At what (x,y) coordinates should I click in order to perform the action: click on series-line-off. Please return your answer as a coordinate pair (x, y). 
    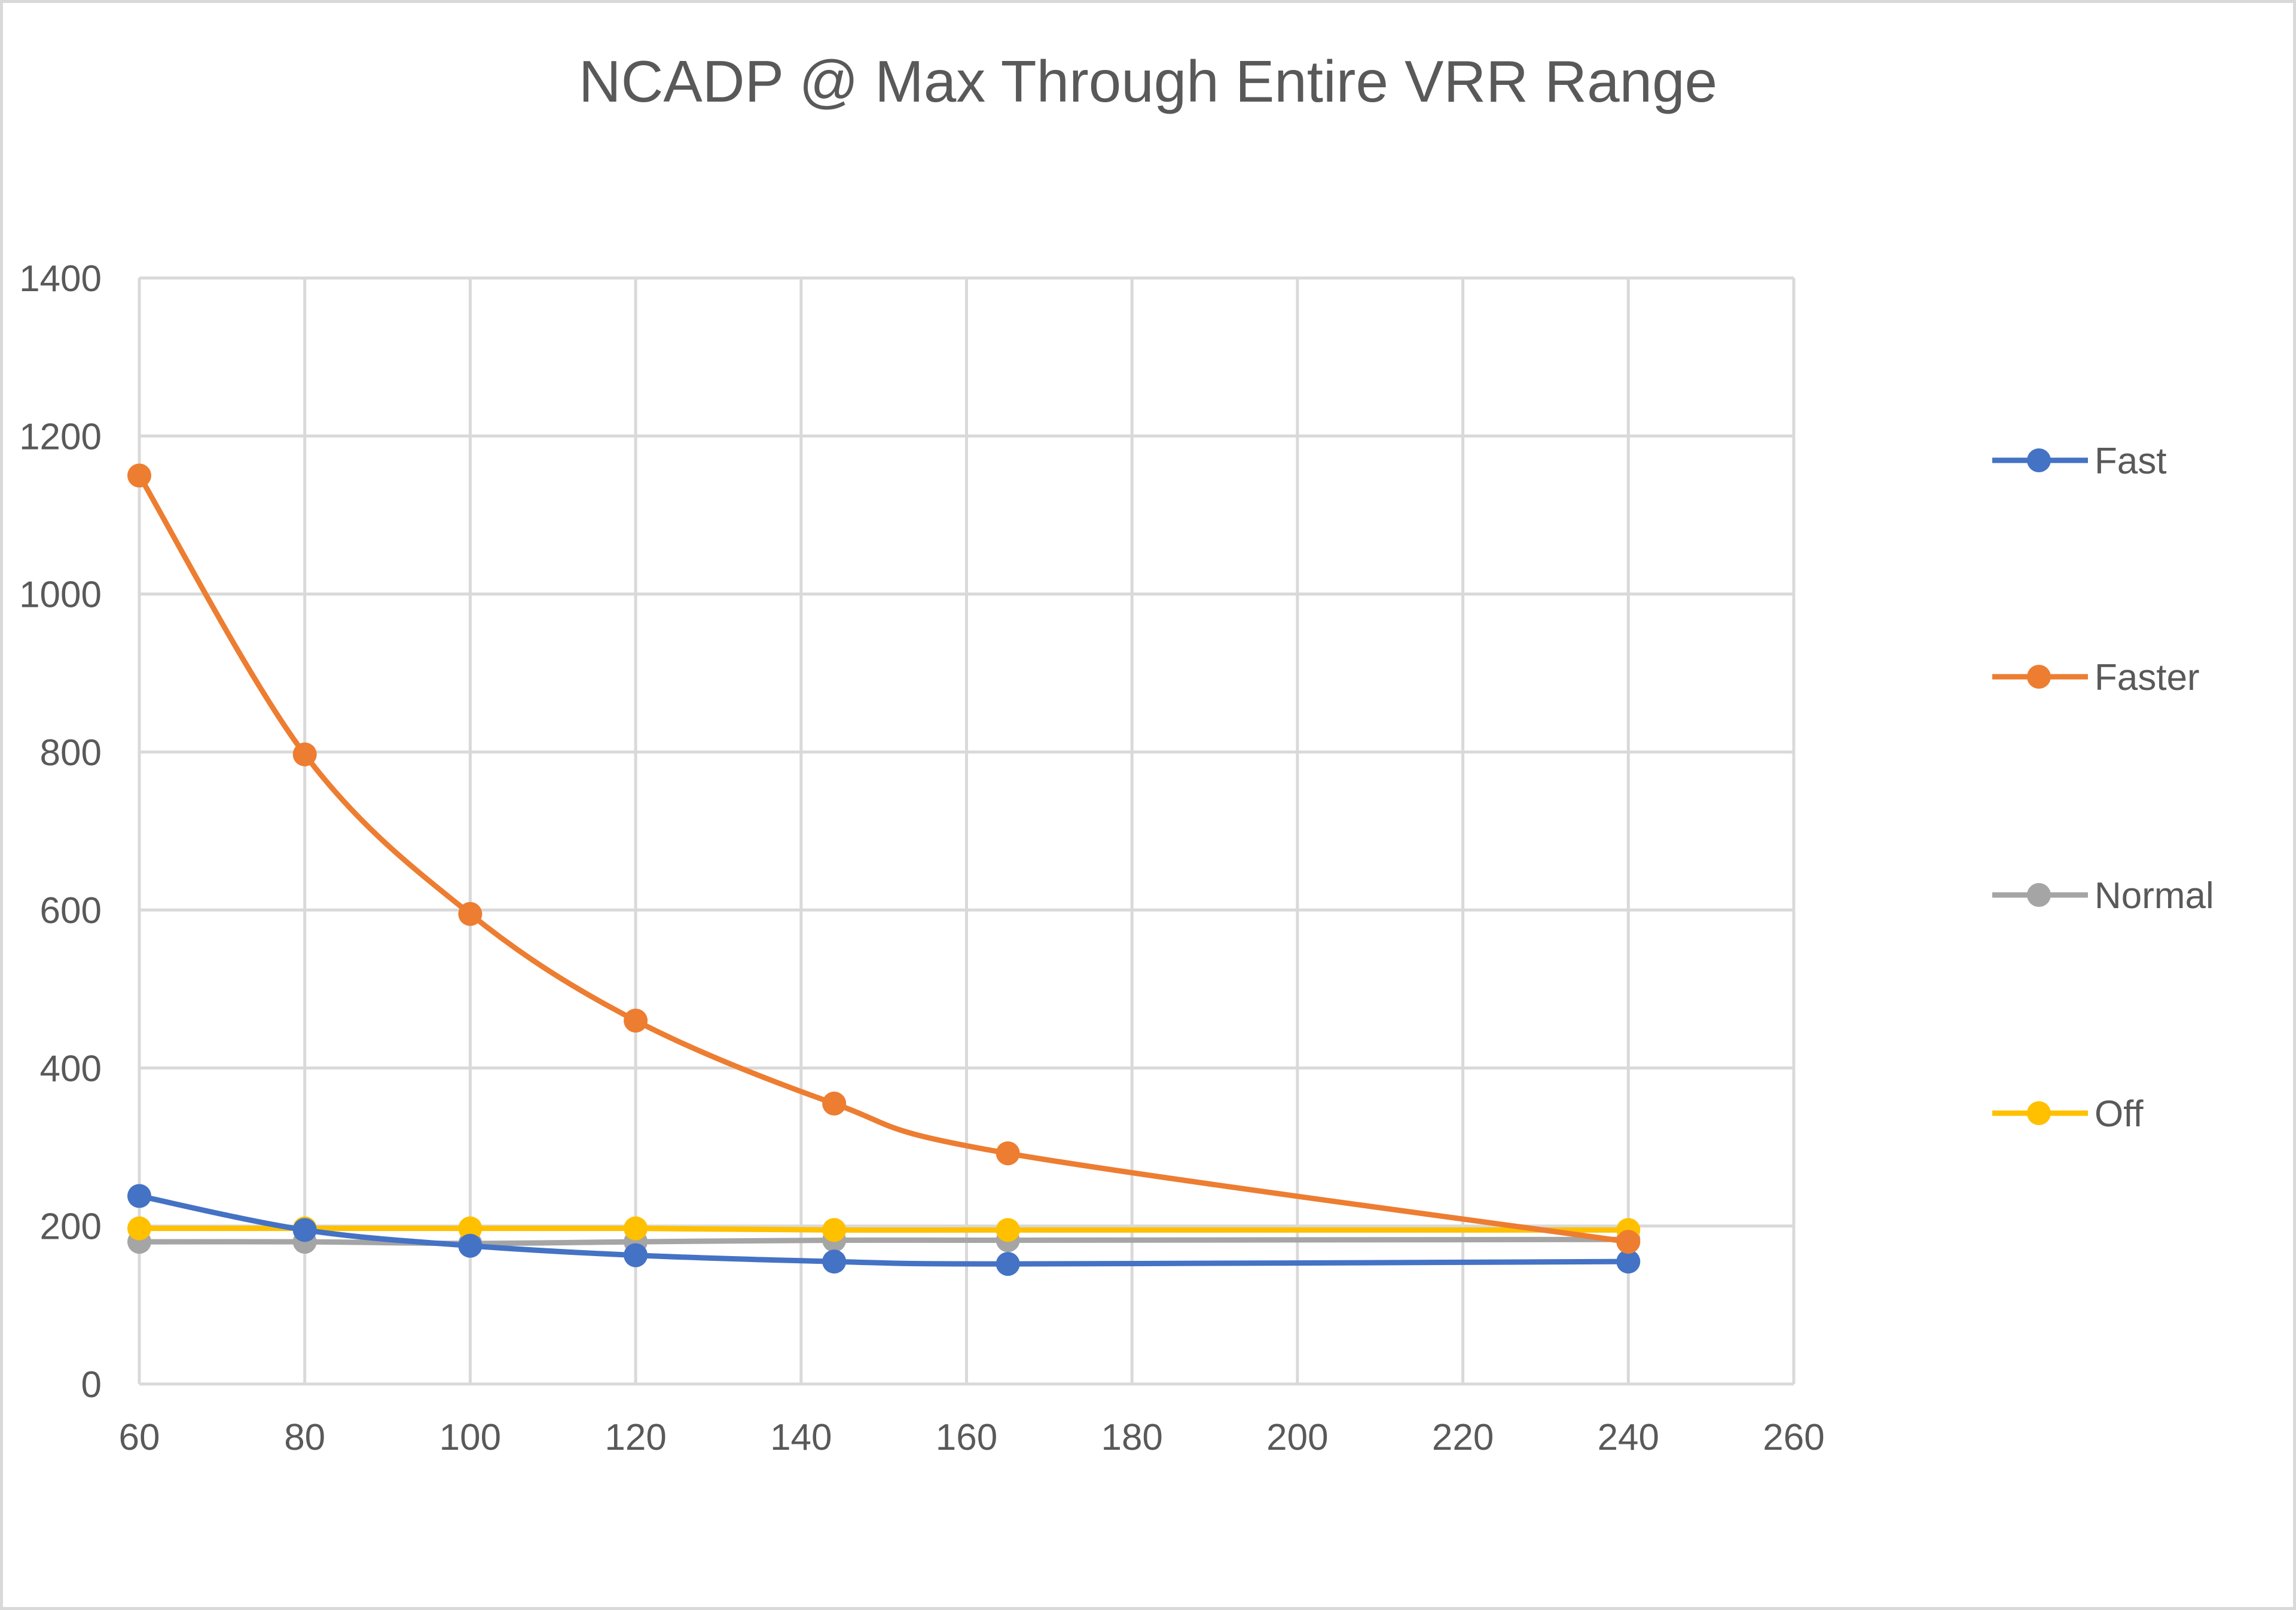
    Looking at the image, I should click on (883, 1229).